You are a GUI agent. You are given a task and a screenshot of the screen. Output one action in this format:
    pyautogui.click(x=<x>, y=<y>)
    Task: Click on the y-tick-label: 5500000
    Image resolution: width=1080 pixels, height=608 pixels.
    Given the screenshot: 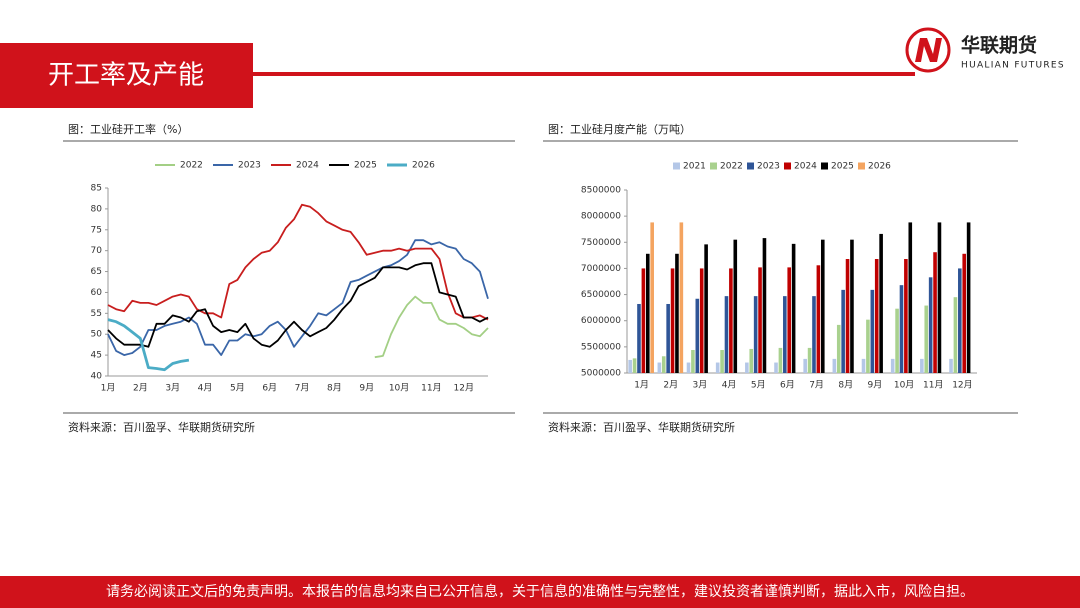 What is the action you would take?
    pyautogui.click(x=601, y=347)
    